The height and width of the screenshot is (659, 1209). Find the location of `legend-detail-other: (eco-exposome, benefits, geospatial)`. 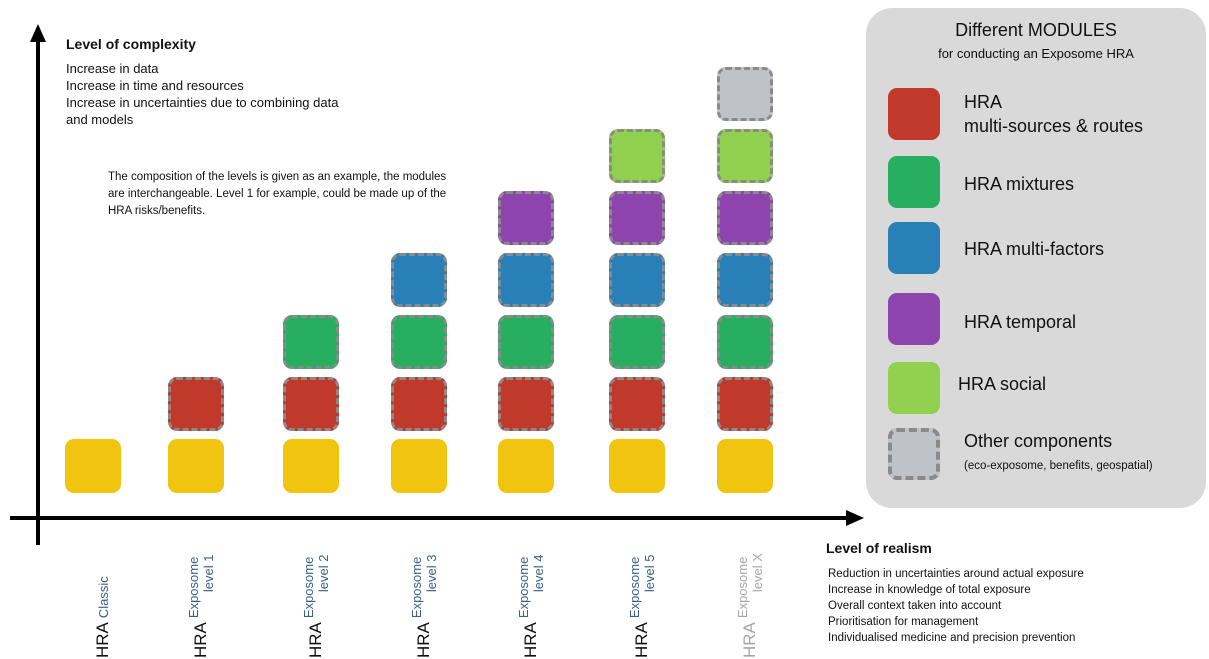

legend-detail-other: (eco-exposome, benefits, geospatial) is located at coordinates (1058, 466).